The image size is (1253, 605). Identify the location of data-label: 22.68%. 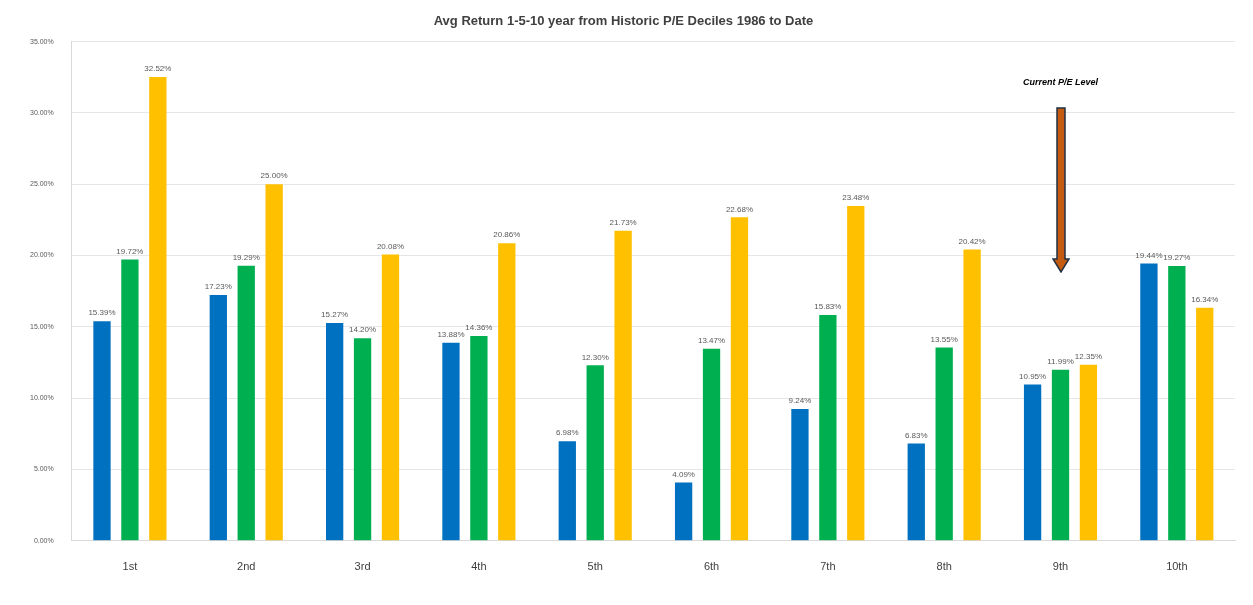
(739, 209).